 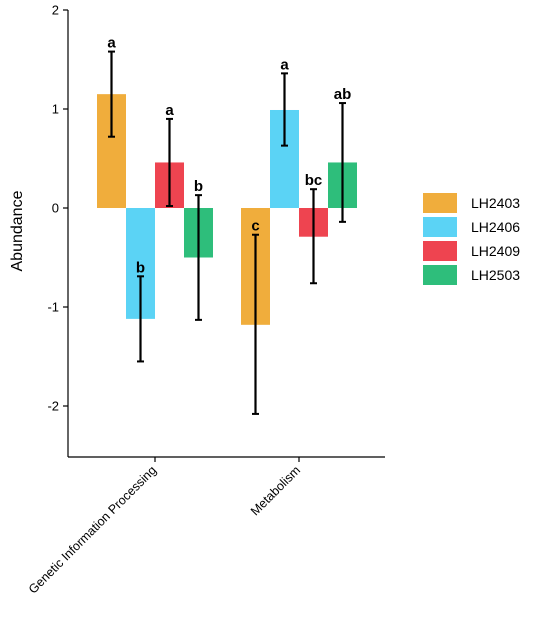 What do you see at coordinates (495, 251) in the screenshot?
I see `legend-label: LH2409` at bounding box center [495, 251].